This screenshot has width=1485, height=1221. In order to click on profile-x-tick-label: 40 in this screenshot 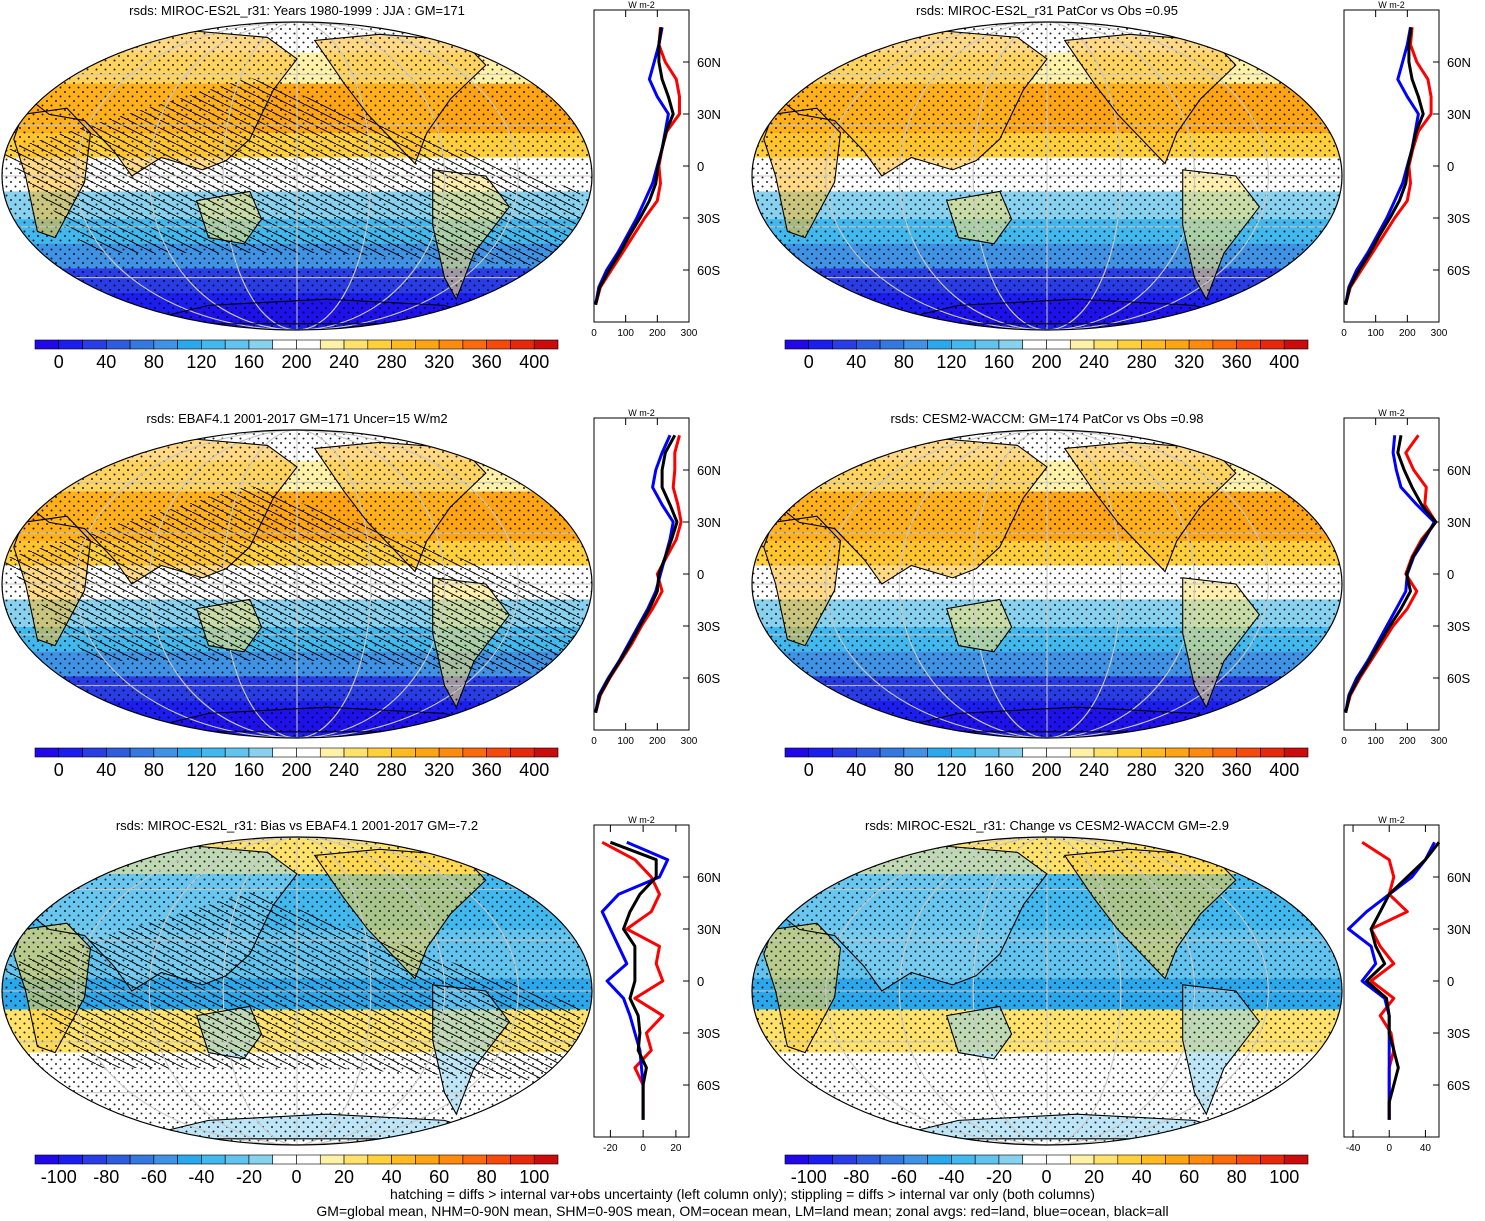, I will do `click(1426, 1148)`.